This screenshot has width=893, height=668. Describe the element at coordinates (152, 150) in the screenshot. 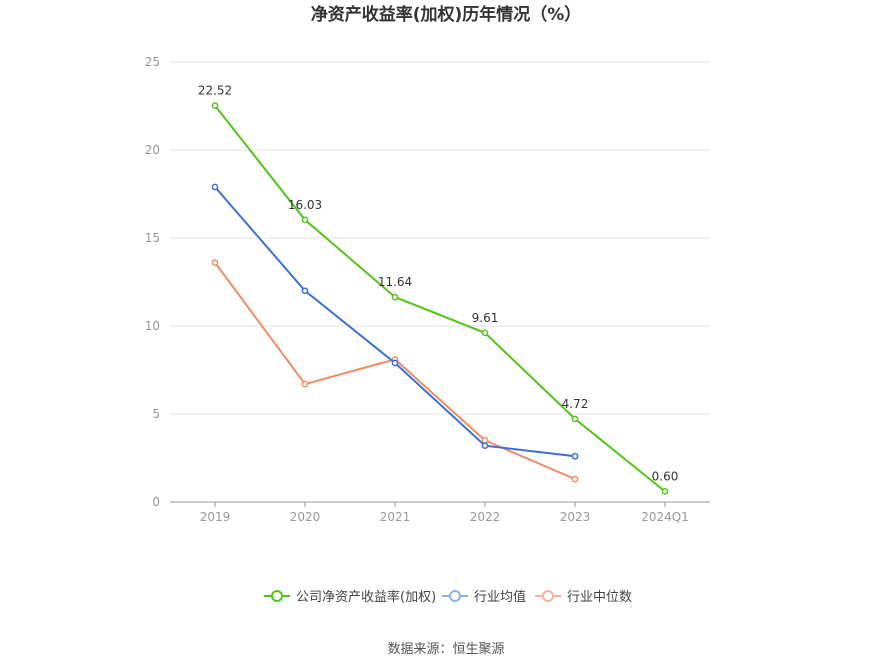

I see `y-tick-label: 20` at that location.